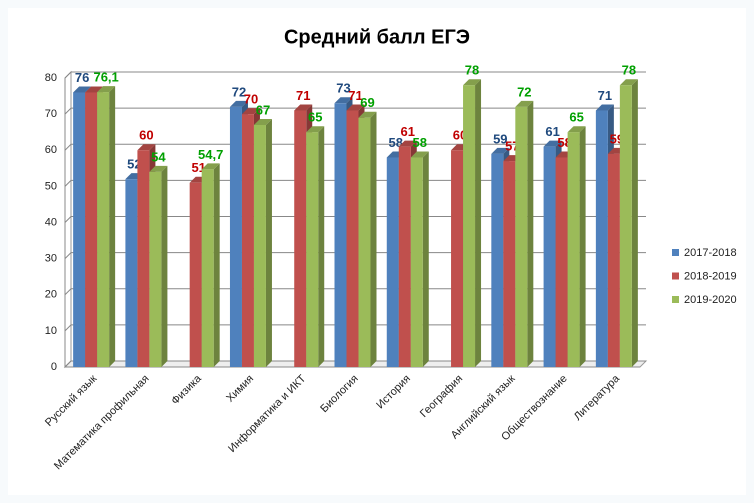 The image size is (754, 503). What do you see at coordinates (51, 295) in the screenshot?
I see `y-tick-label: 20` at bounding box center [51, 295].